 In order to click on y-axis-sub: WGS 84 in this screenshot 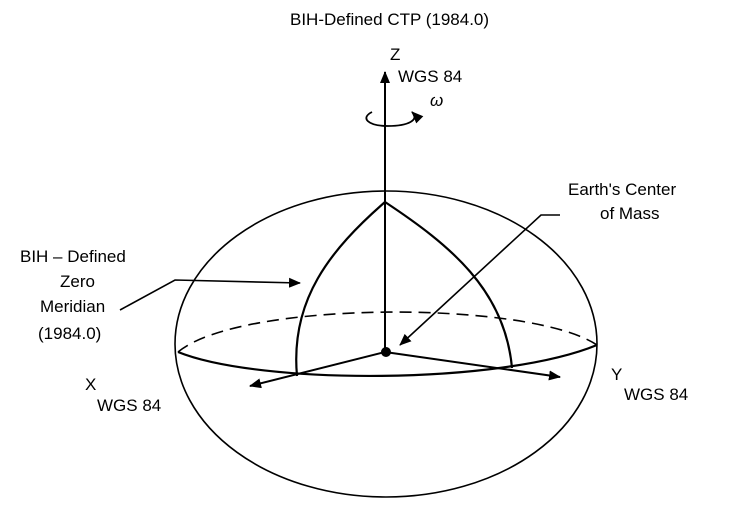, I will do `click(656, 394)`.